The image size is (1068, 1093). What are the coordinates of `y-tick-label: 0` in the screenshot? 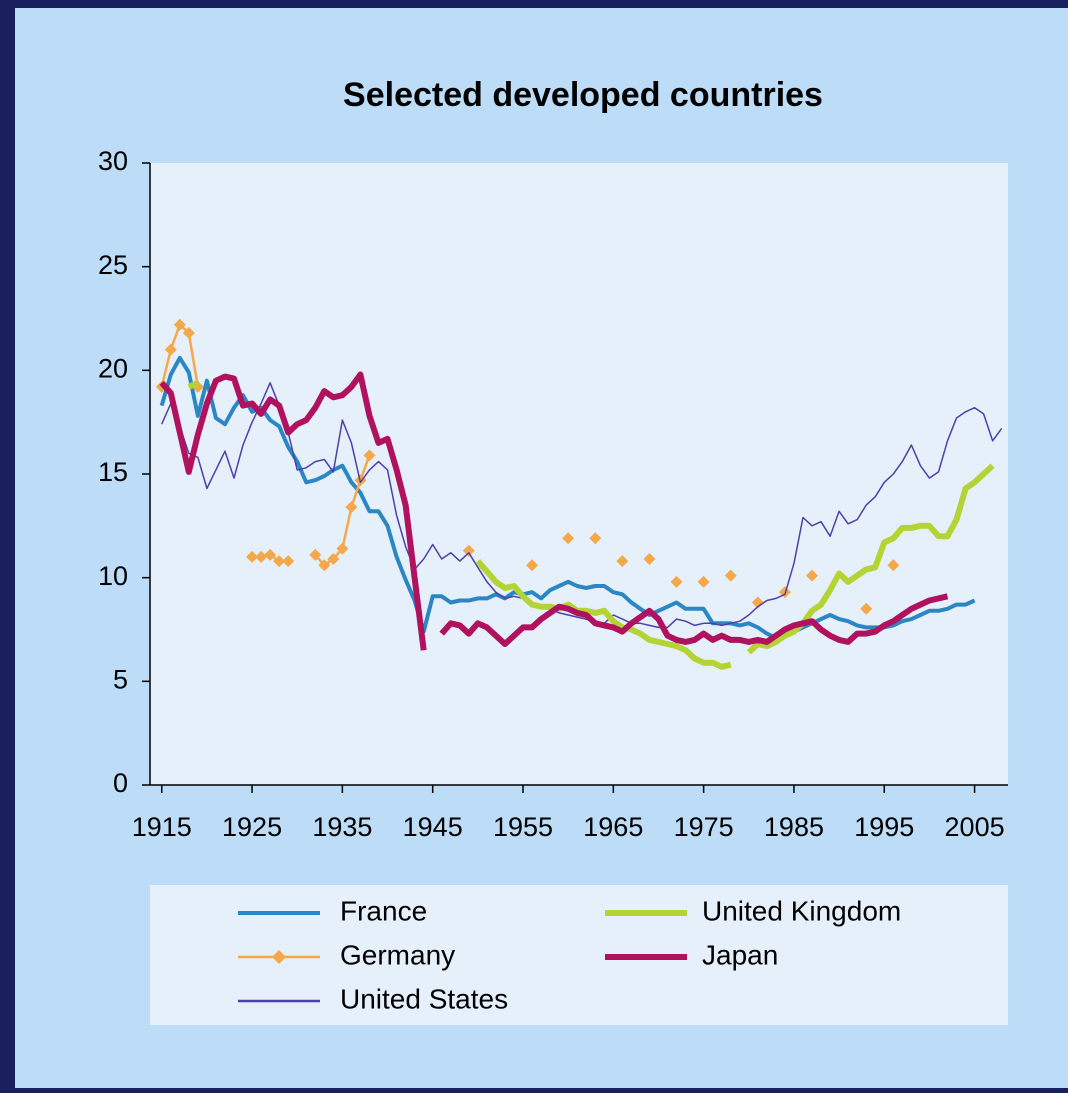 It's located at (120, 783).